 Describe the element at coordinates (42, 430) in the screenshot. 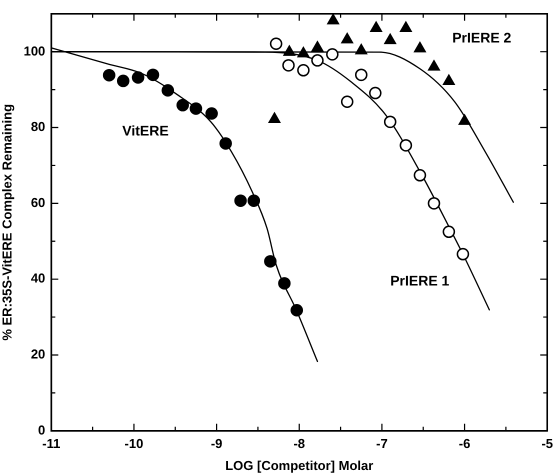

I see `y-tick-label: 0` at that location.